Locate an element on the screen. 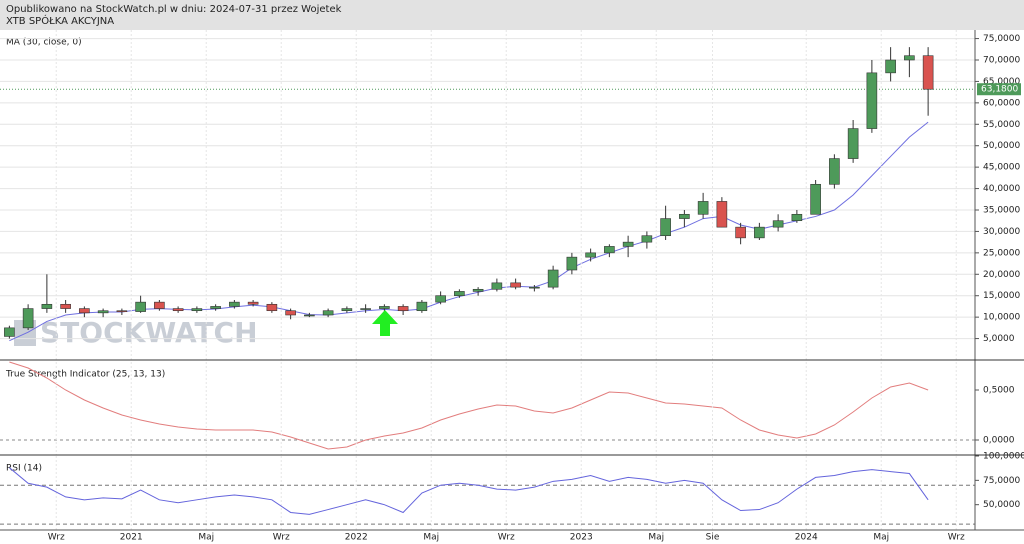 Image resolution: width=1024 pixels, height=544 pixels. y-tick-label: 100,0000 is located at coordinates (1003, 457).